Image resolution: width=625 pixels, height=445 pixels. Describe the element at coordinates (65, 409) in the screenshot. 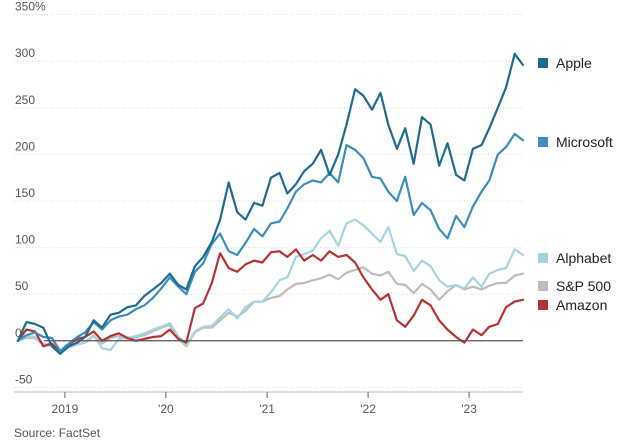

I see `x-tick-label: 2019` at that location.